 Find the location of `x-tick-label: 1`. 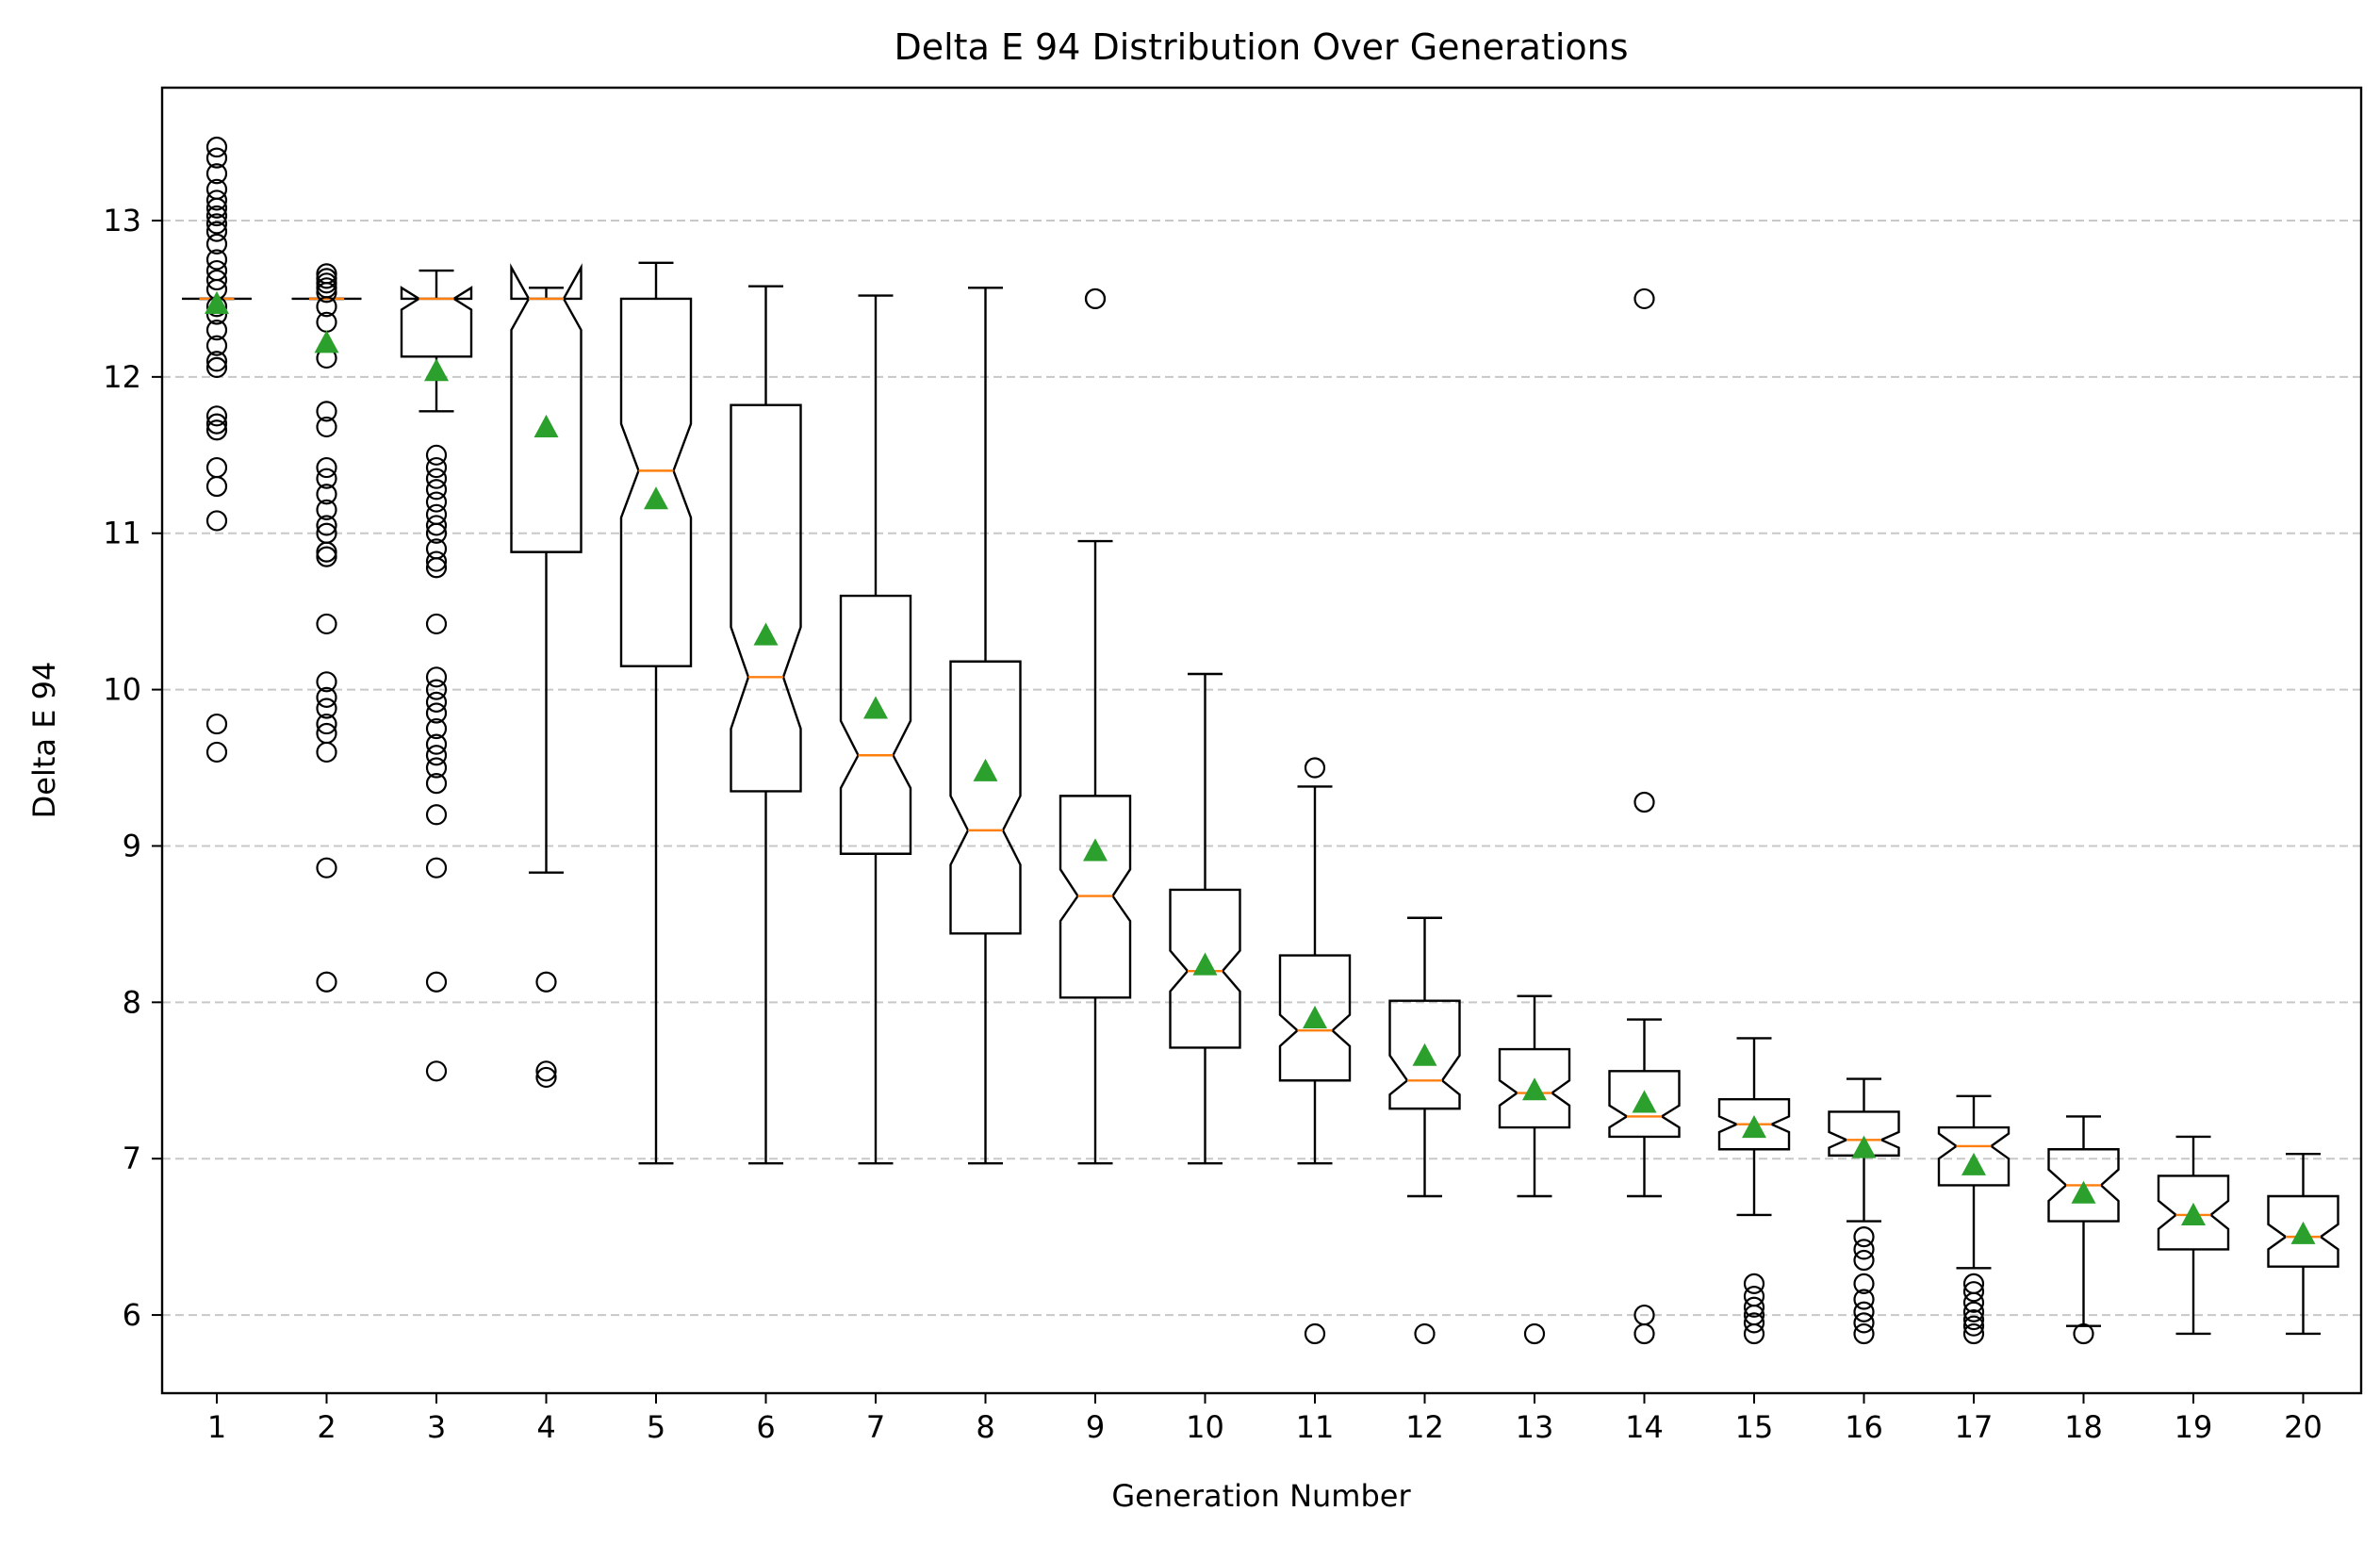

x-tick-label: 1 is located at coordinates (216, 1427).